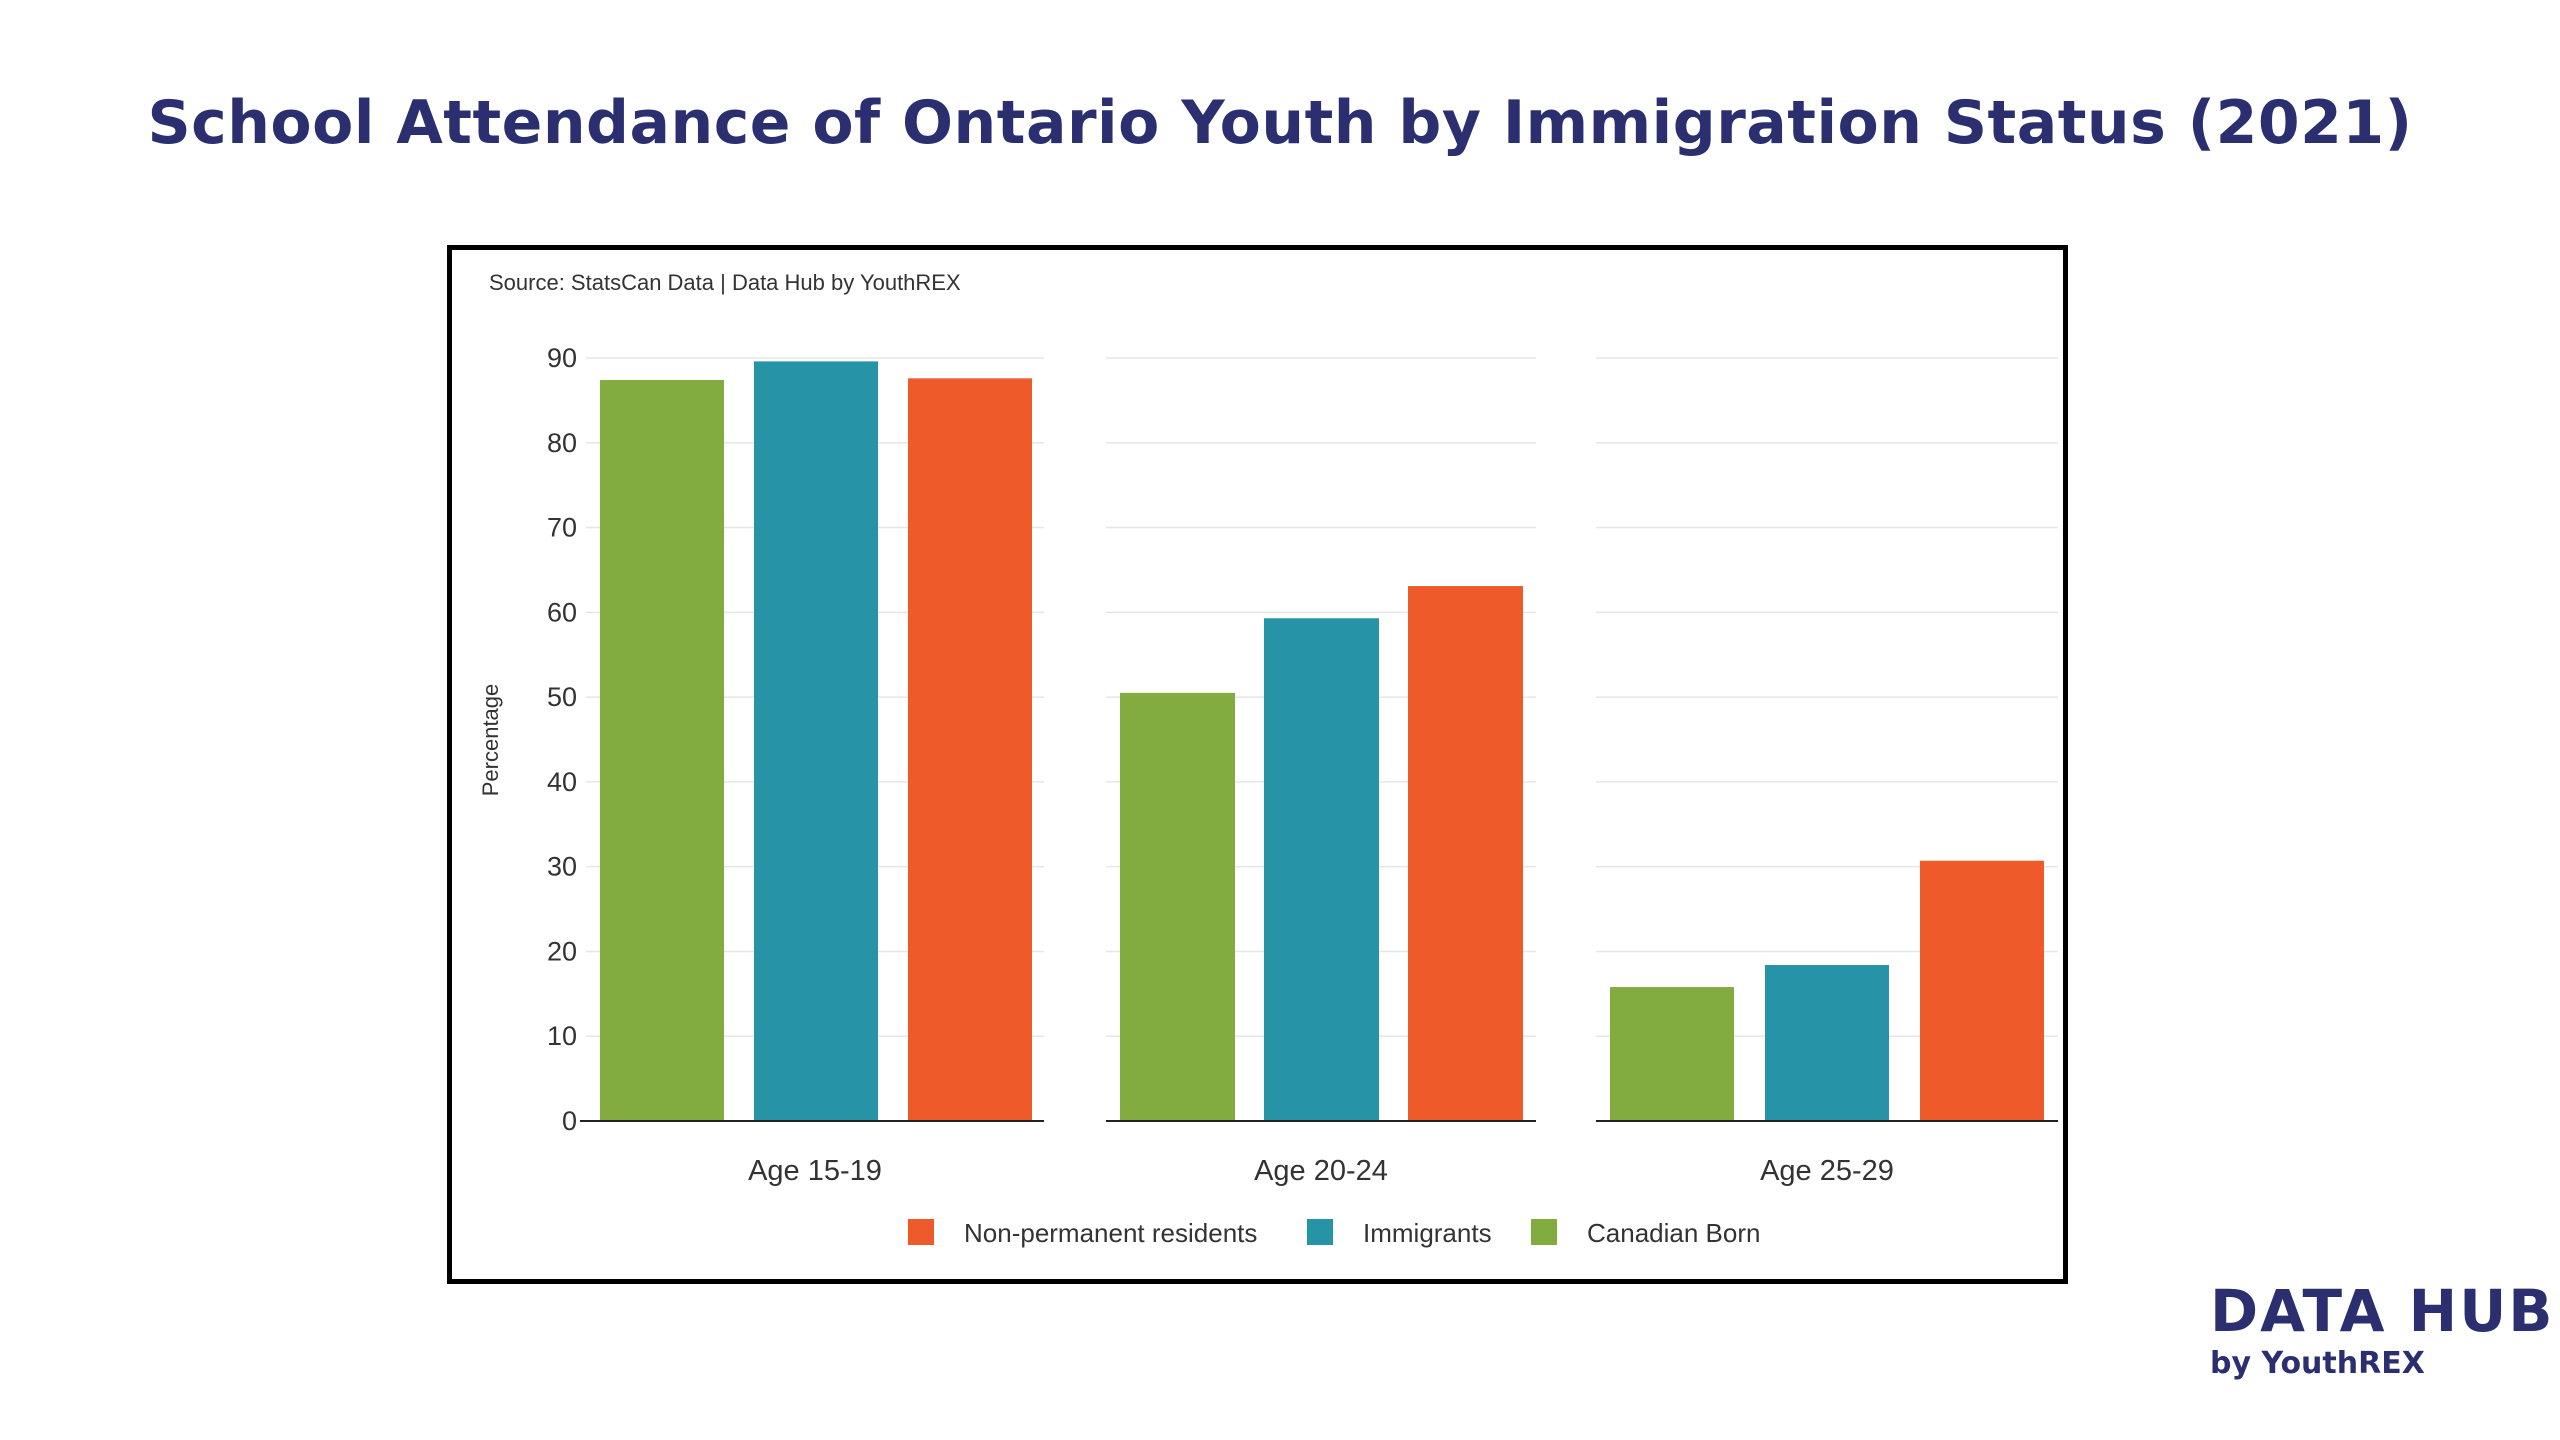 This screenshot has width=2560, height=1440. What do you see at coordinates (2317, 1363) in the screenshot?
I see `brand-sub-text: by YouthREX` at bounding box center [2317, 1363].